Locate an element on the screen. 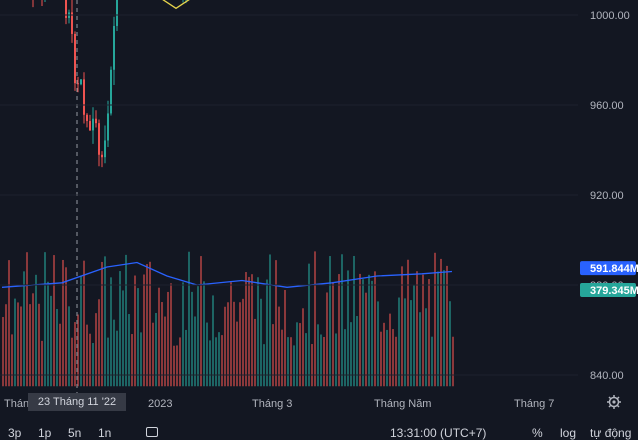 The image size is (638, 440). price-tag-label: 379.345M is located at coordinates (614, 291).